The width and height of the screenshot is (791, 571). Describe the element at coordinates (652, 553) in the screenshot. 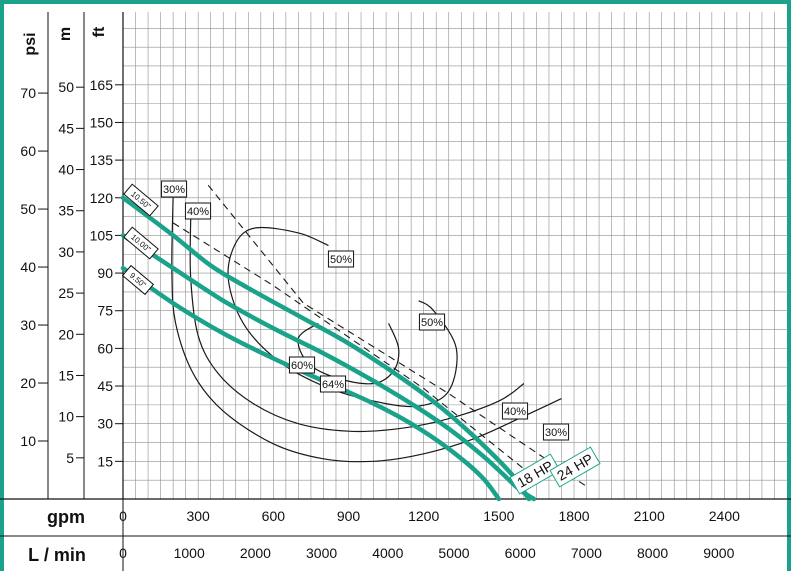

I see `lmin-tick-label: 8000` at that location.